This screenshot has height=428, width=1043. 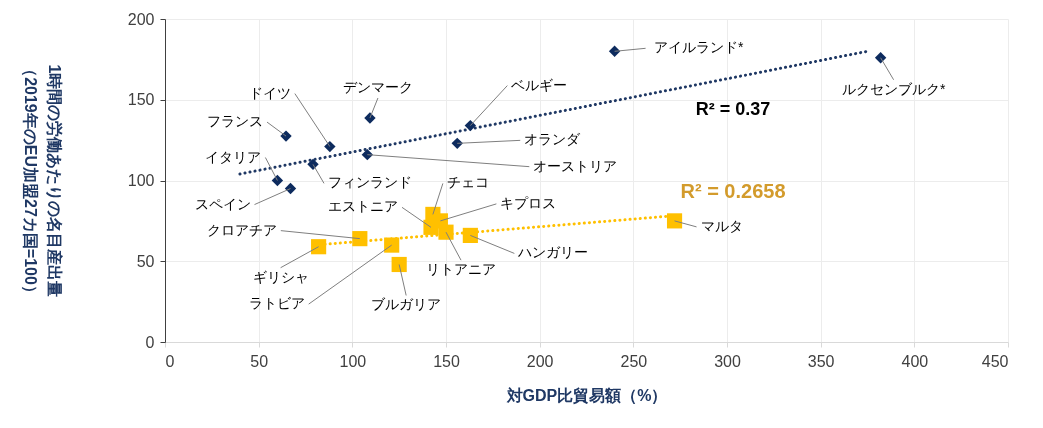 I want to click on annotation: オランダ, so click(x=553, y=139).